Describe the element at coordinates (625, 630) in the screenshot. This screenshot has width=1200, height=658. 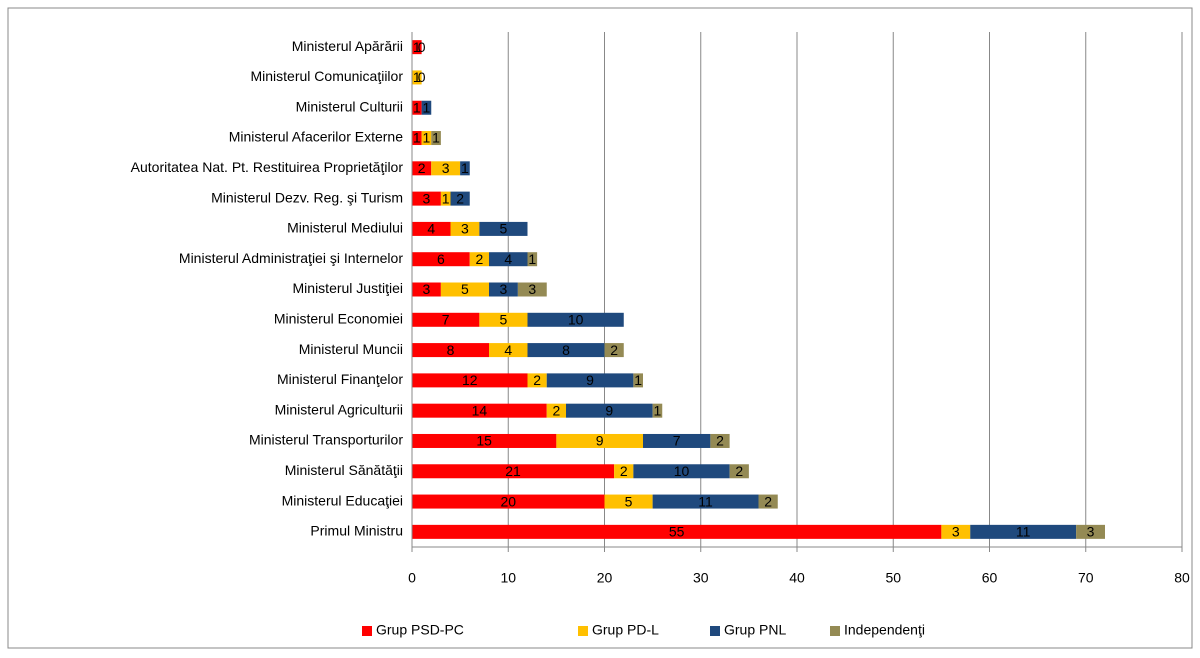
I see `legend-label: Grup PD-L` at that location.